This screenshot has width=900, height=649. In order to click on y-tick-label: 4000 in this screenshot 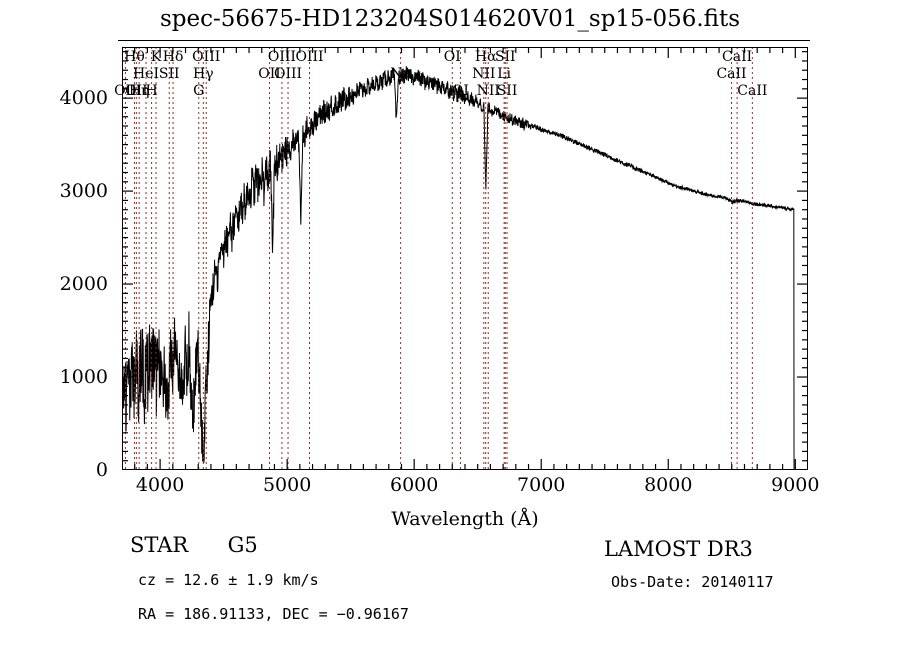, I will do `click(83, 98)`.